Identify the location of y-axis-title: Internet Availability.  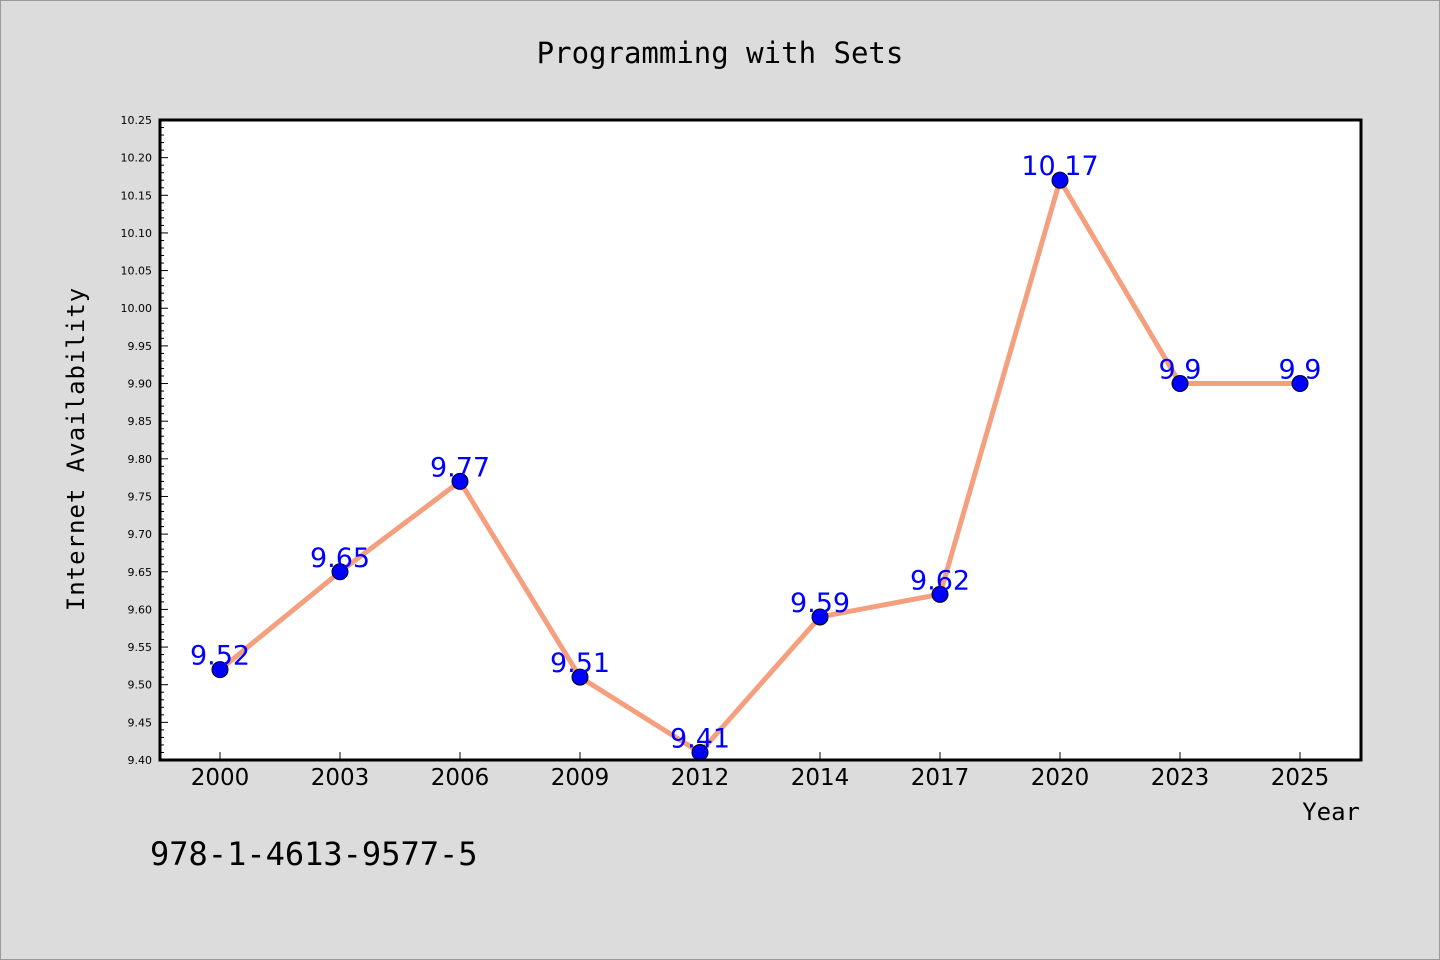
(76, 449).